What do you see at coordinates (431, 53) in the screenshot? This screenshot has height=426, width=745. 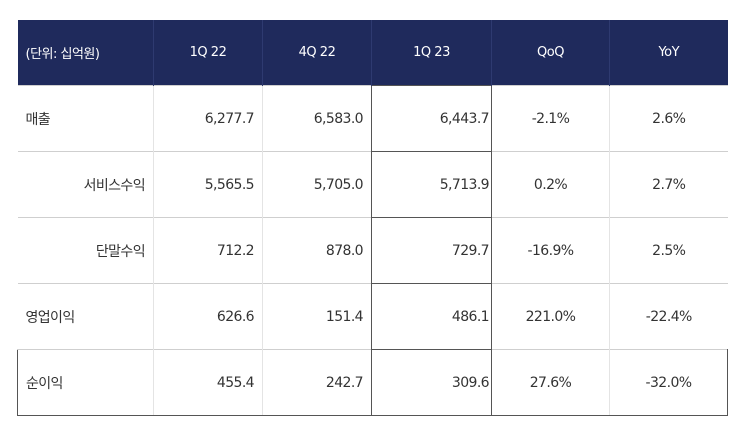 I see `column-header-1q23: 1Q 23` at bounding box center [431, 53].